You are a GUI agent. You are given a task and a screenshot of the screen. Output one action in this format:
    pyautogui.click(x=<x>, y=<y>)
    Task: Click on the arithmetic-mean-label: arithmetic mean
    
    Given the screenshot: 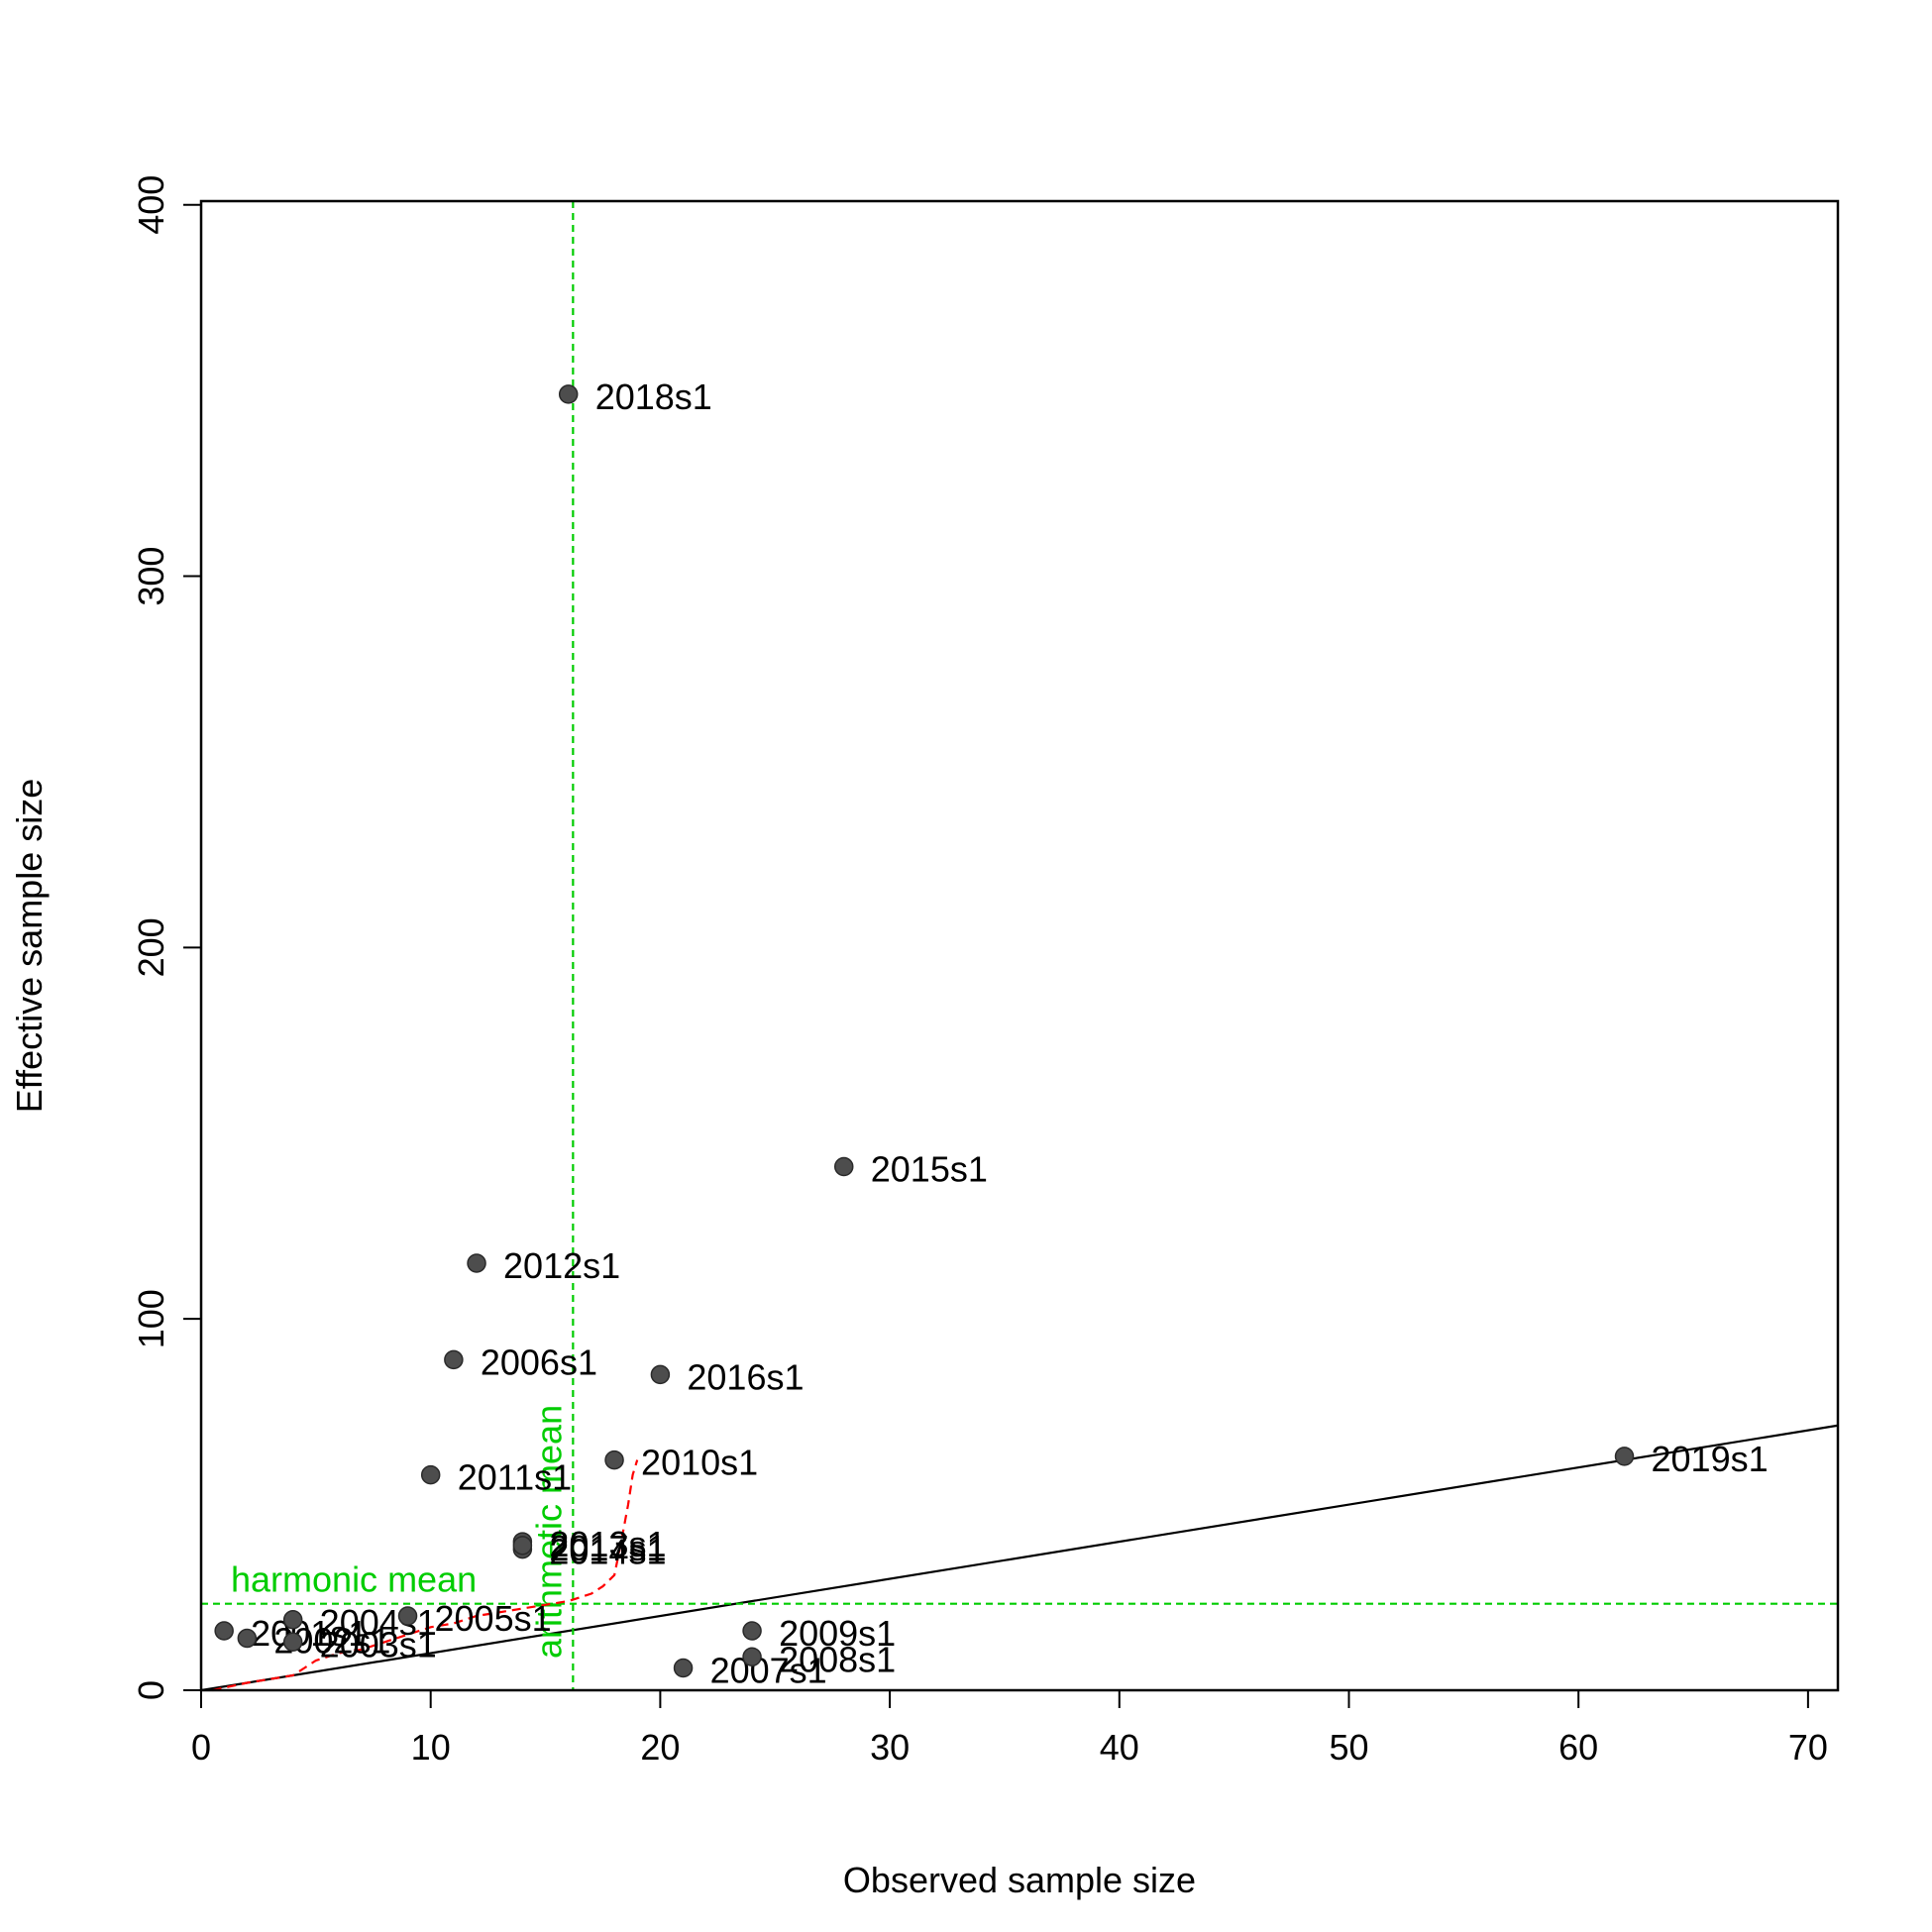 What is the action you would take?
    pyautogui.click(x=548, y=1532)
    